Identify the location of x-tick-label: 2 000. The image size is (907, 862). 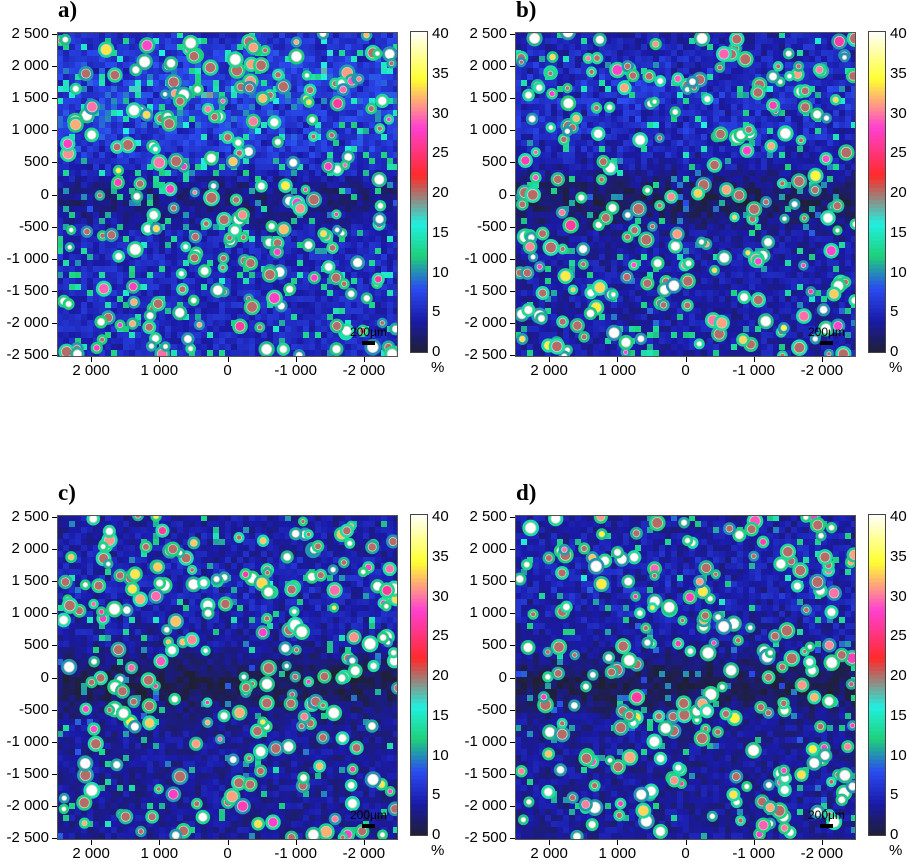
(91, 370).